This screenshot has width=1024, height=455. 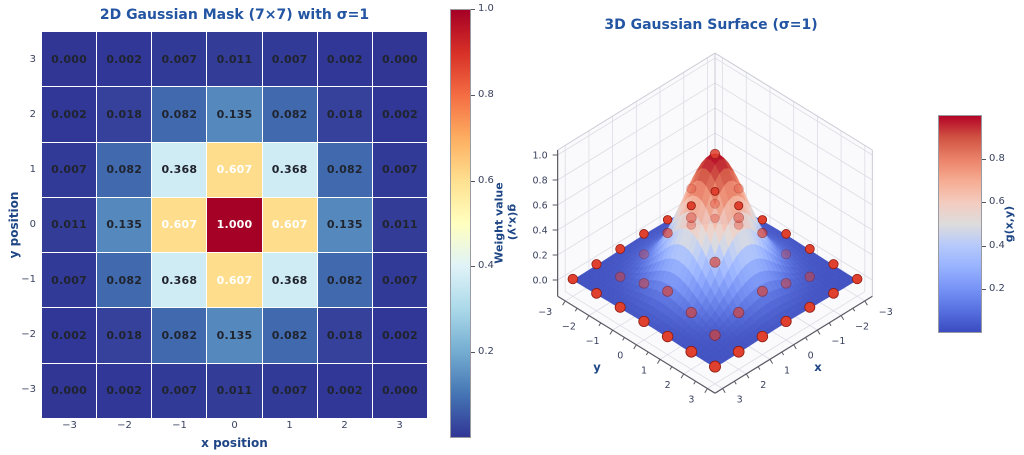 What do you see at coordinates (32, 169) in the screenshot?
I see `heatmap-y-tick: 1` at bounding box center [32, 169].